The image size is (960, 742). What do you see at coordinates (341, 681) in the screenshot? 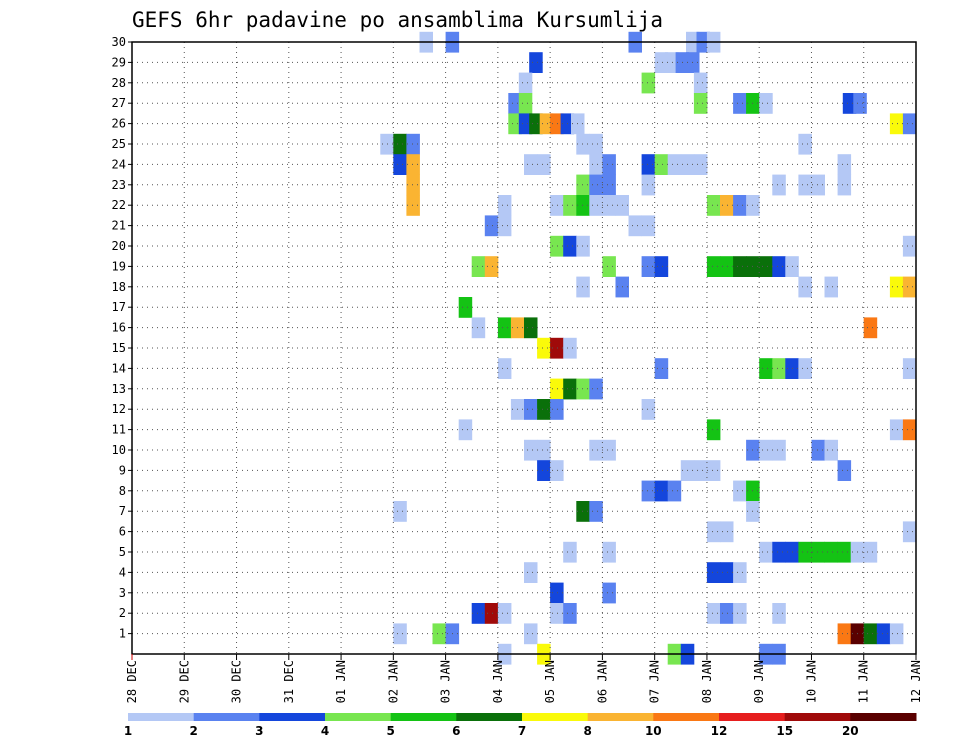
I see `x-tick-label: 01 JAN` at bounding box center [341, 681].